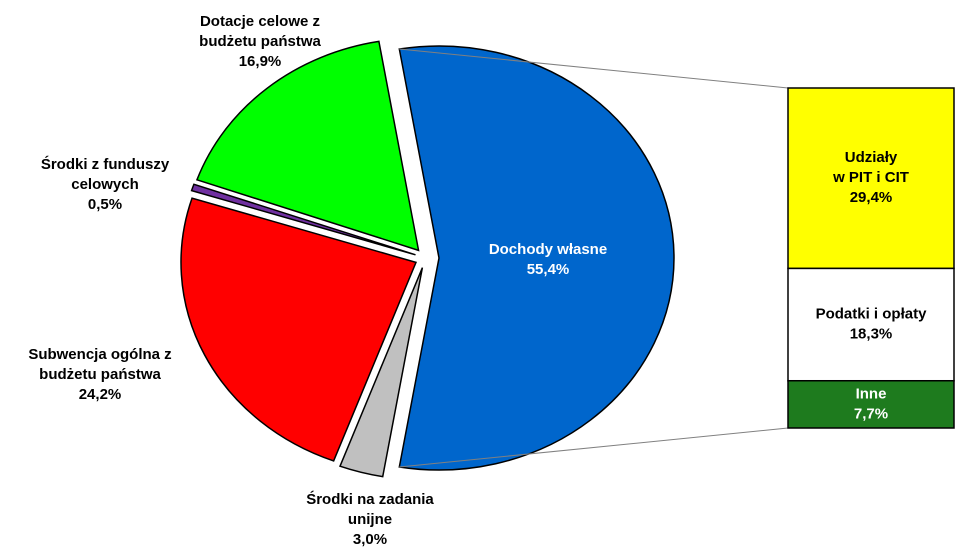 This screenshot has height=554, width=956. I want to click on label: Środki na zadania unijne, so click(370, 509).